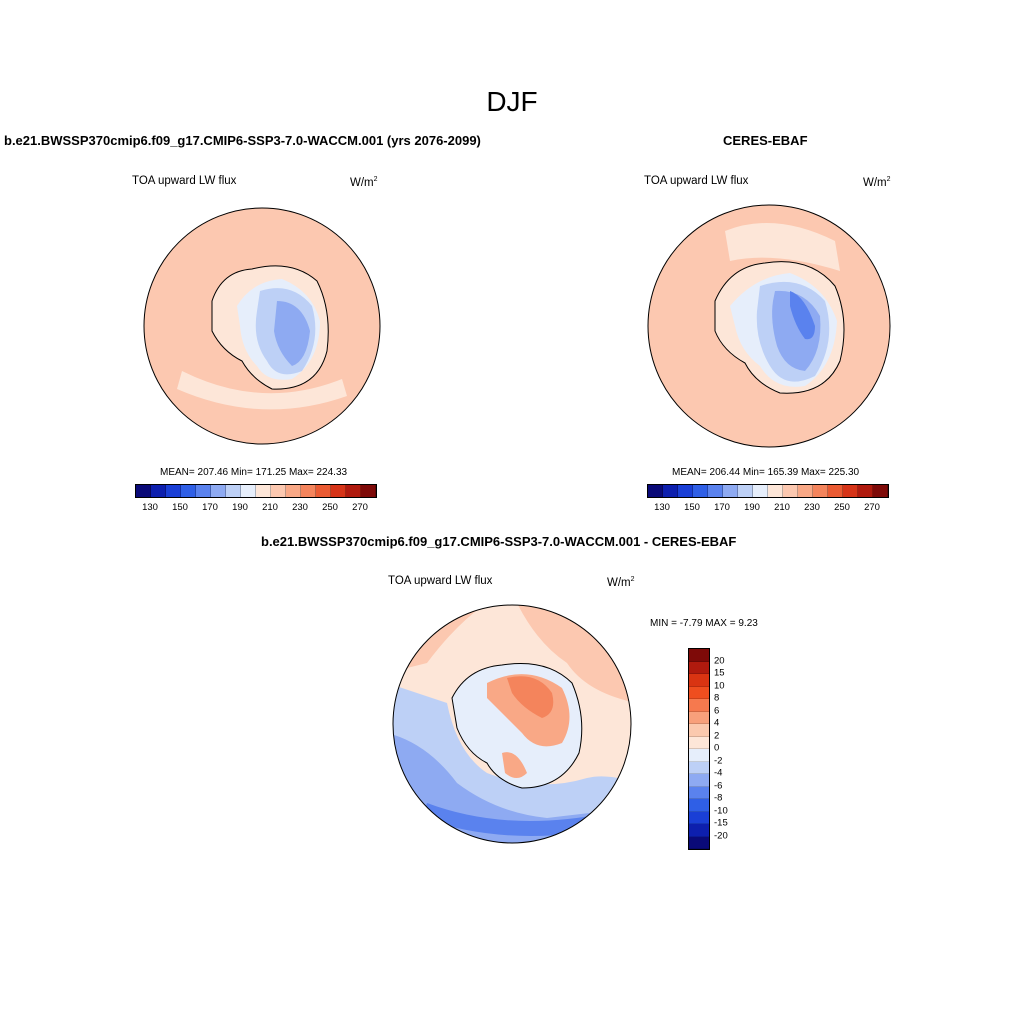 Image resolution: width=1024 pixels, height=1024 pixels. What do you see at coordinates (717, 698) in the screenshot?
I see `diff-colorbar-tick-label: 8` at bounding box center [717, 698].